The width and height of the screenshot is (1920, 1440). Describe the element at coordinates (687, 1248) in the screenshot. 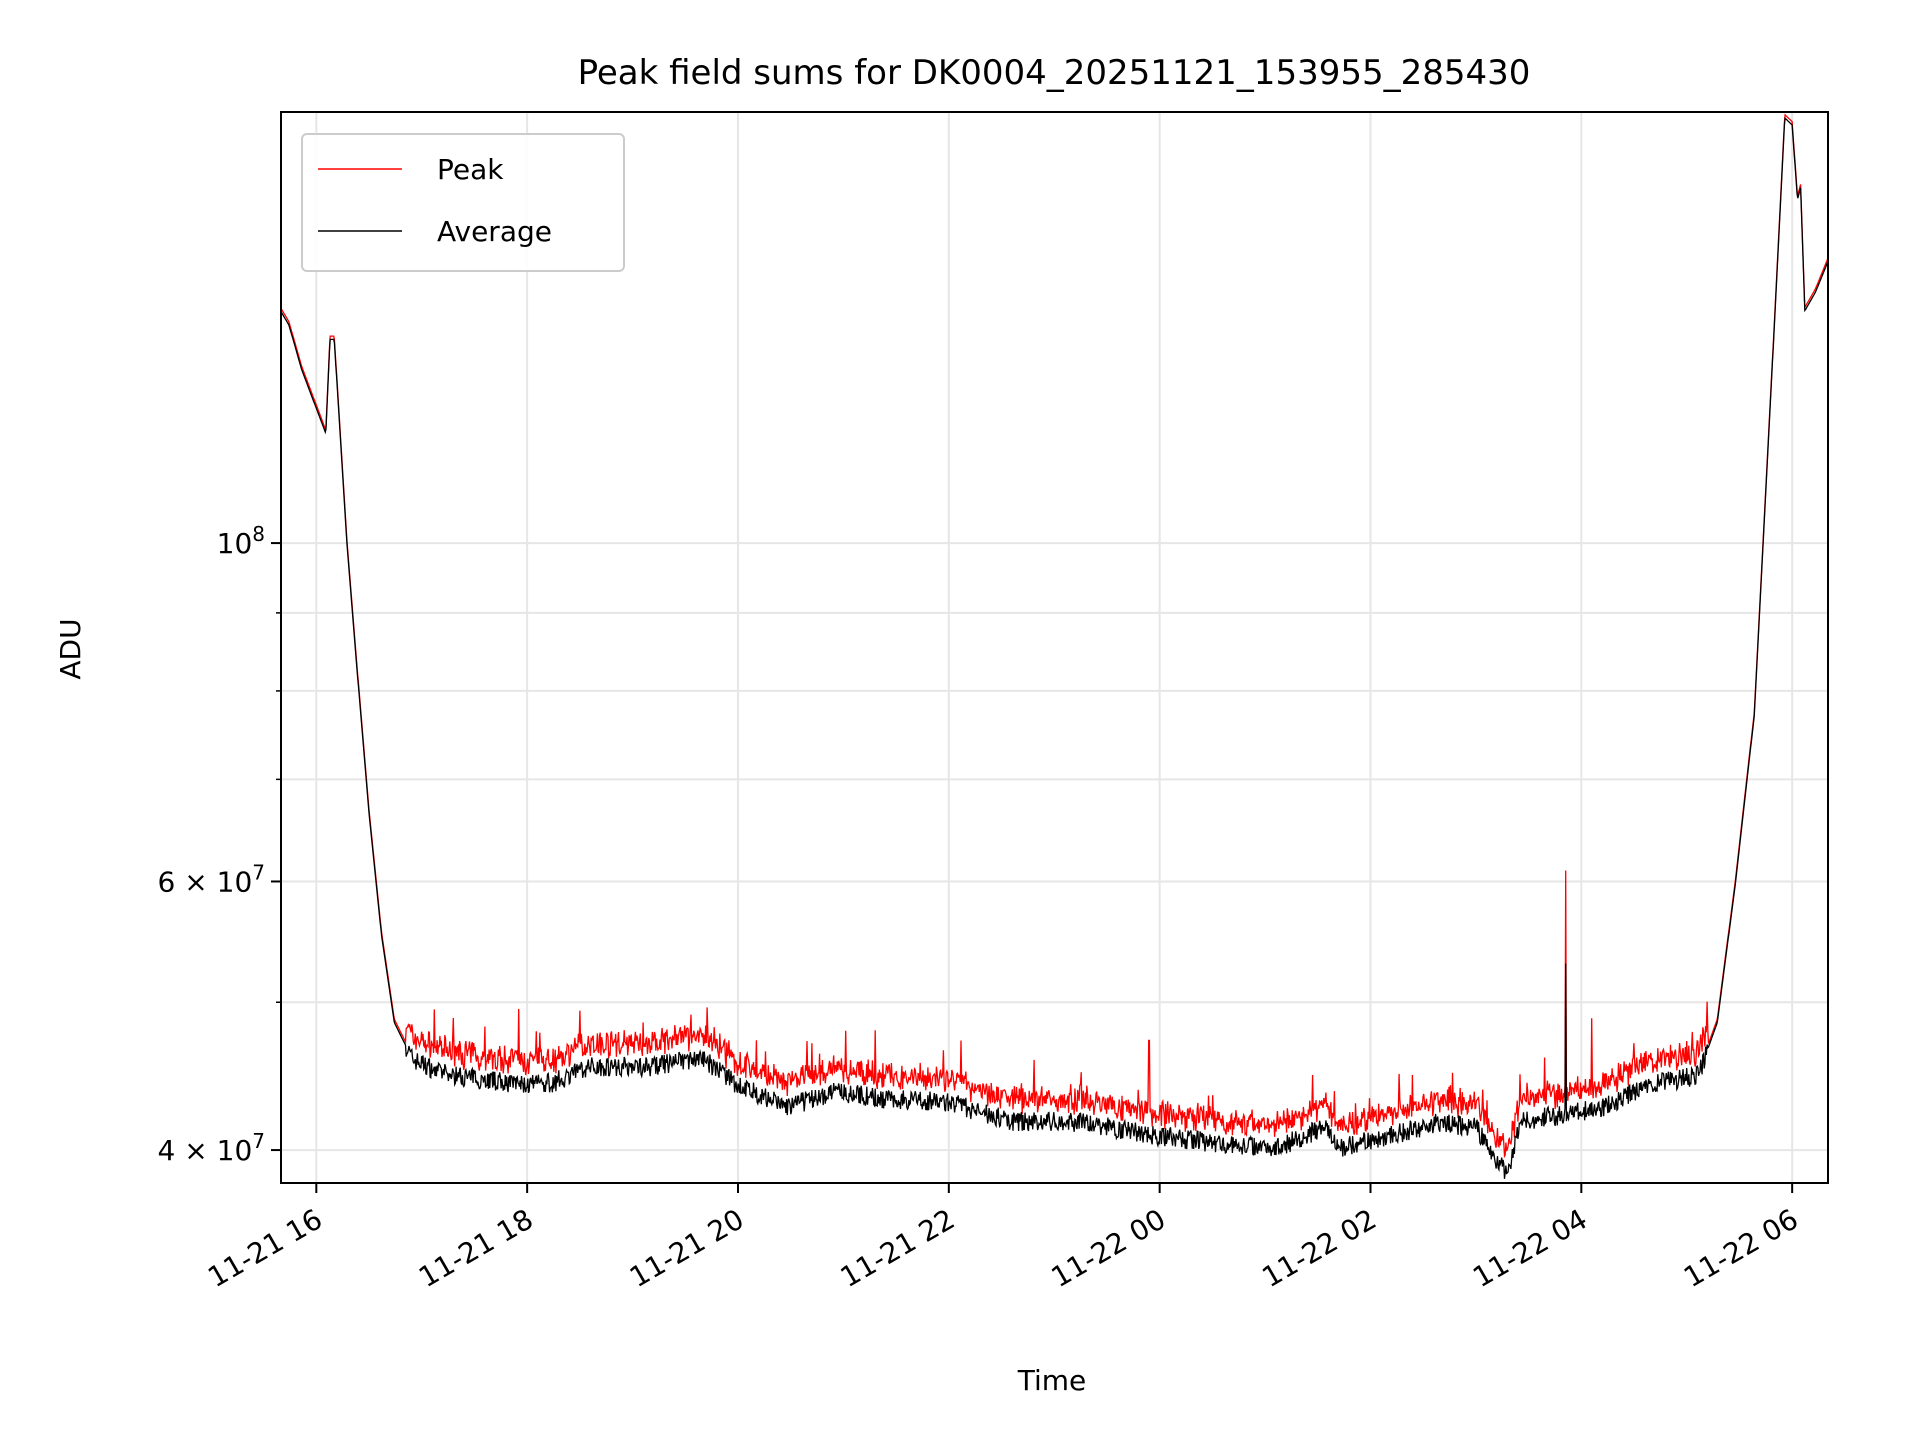

I see `x-tick-label: 11-21 20` at that location.